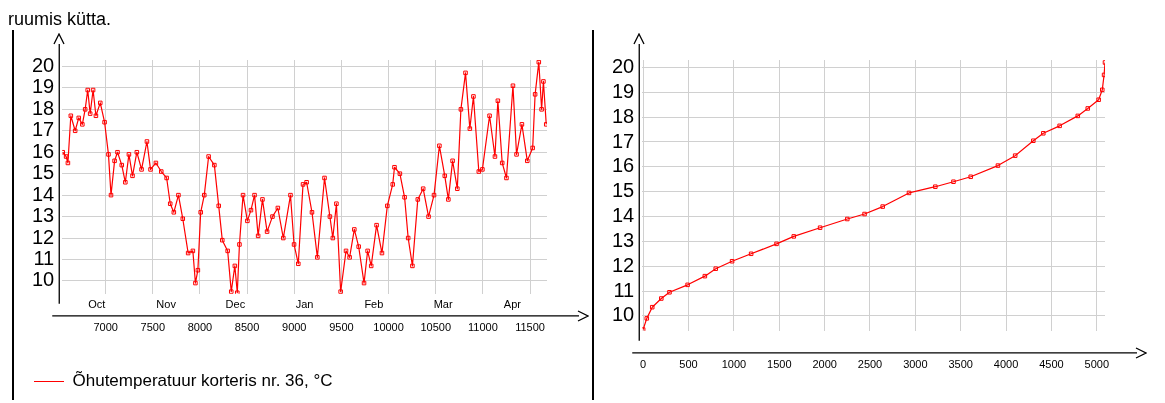 This screenshot has width=1165, height=403. Describe the element at coordinates (202, 381) in the screenshot. I see `legend-label: Õhutemperatuur korteris nr. 36, °C` at that location.